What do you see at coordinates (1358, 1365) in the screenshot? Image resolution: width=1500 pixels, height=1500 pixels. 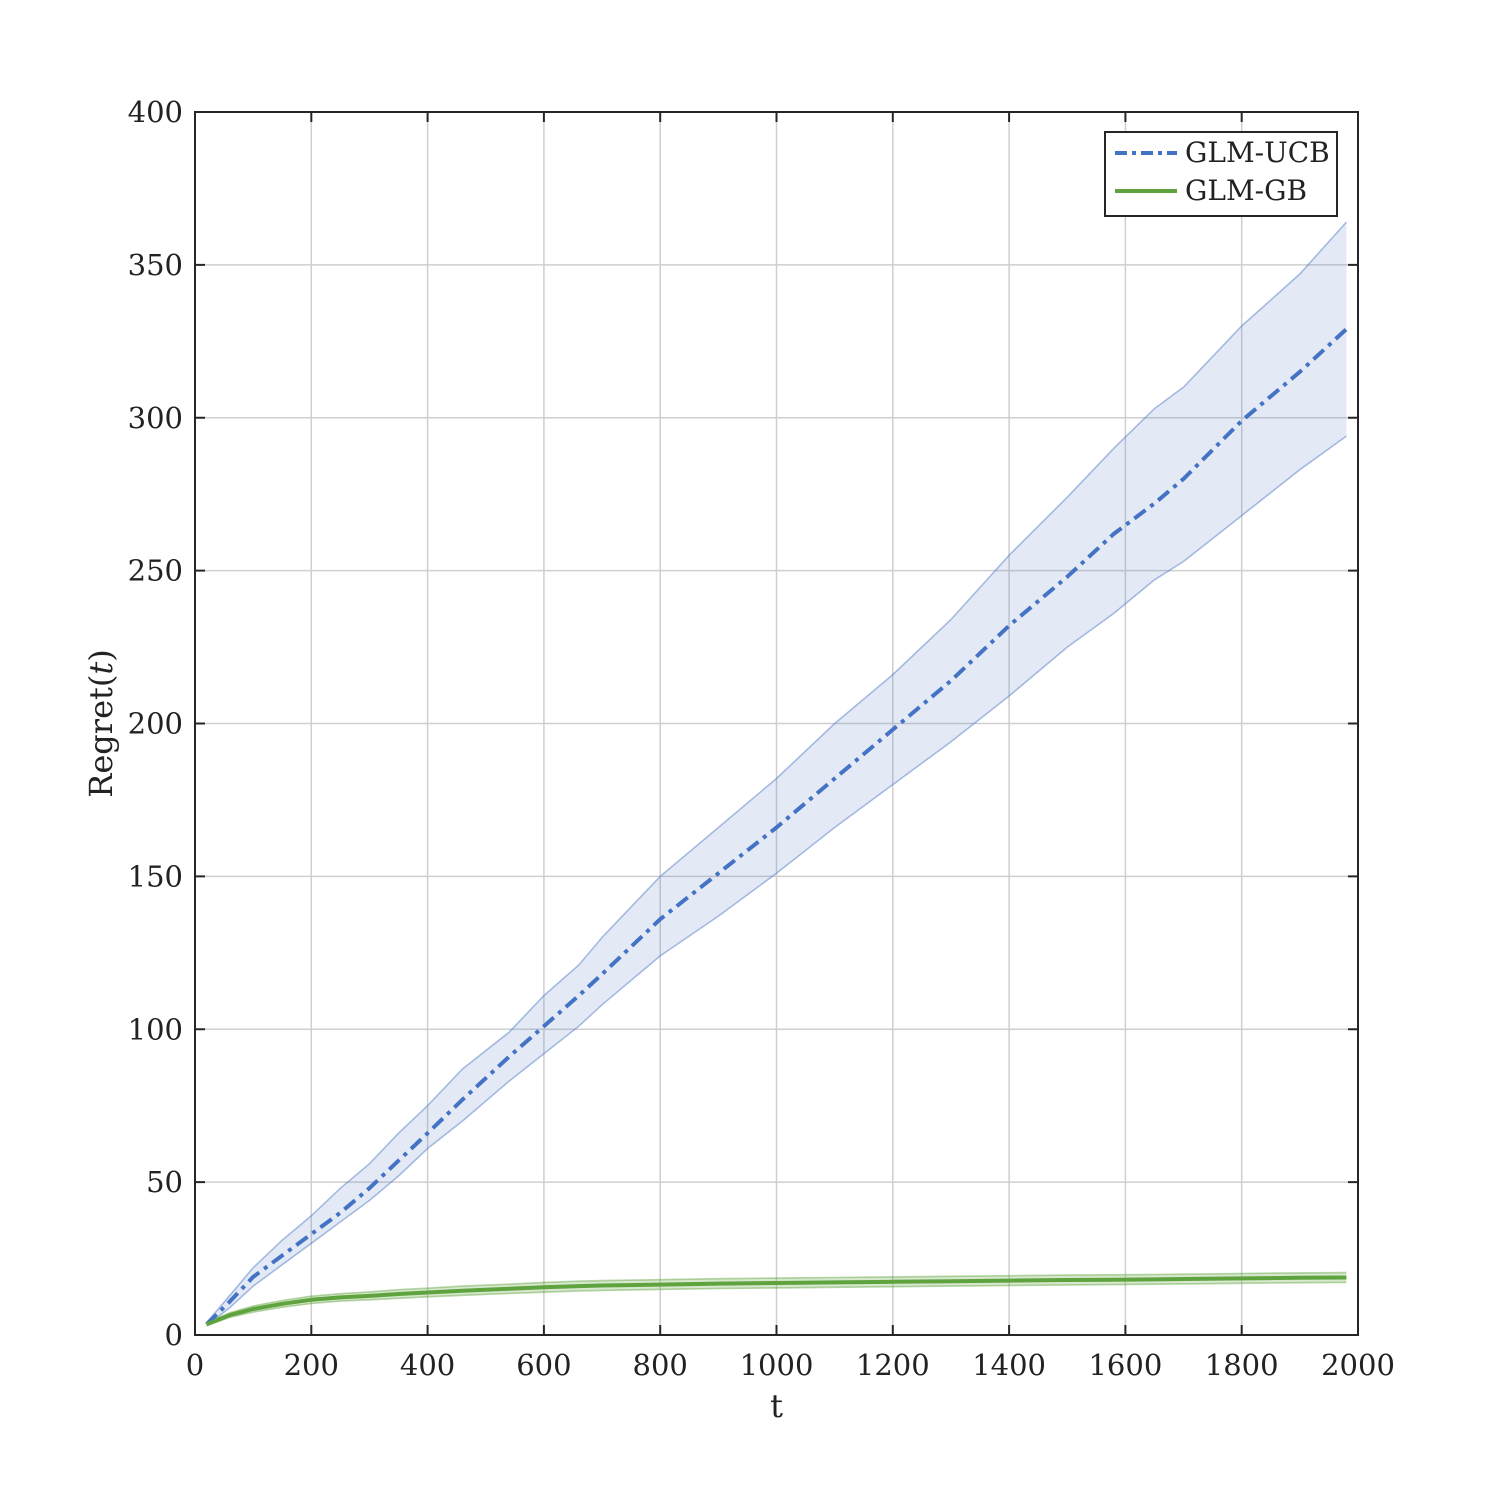 I see `x-tick-label: 2000` at bounding box center [1358, 1365].